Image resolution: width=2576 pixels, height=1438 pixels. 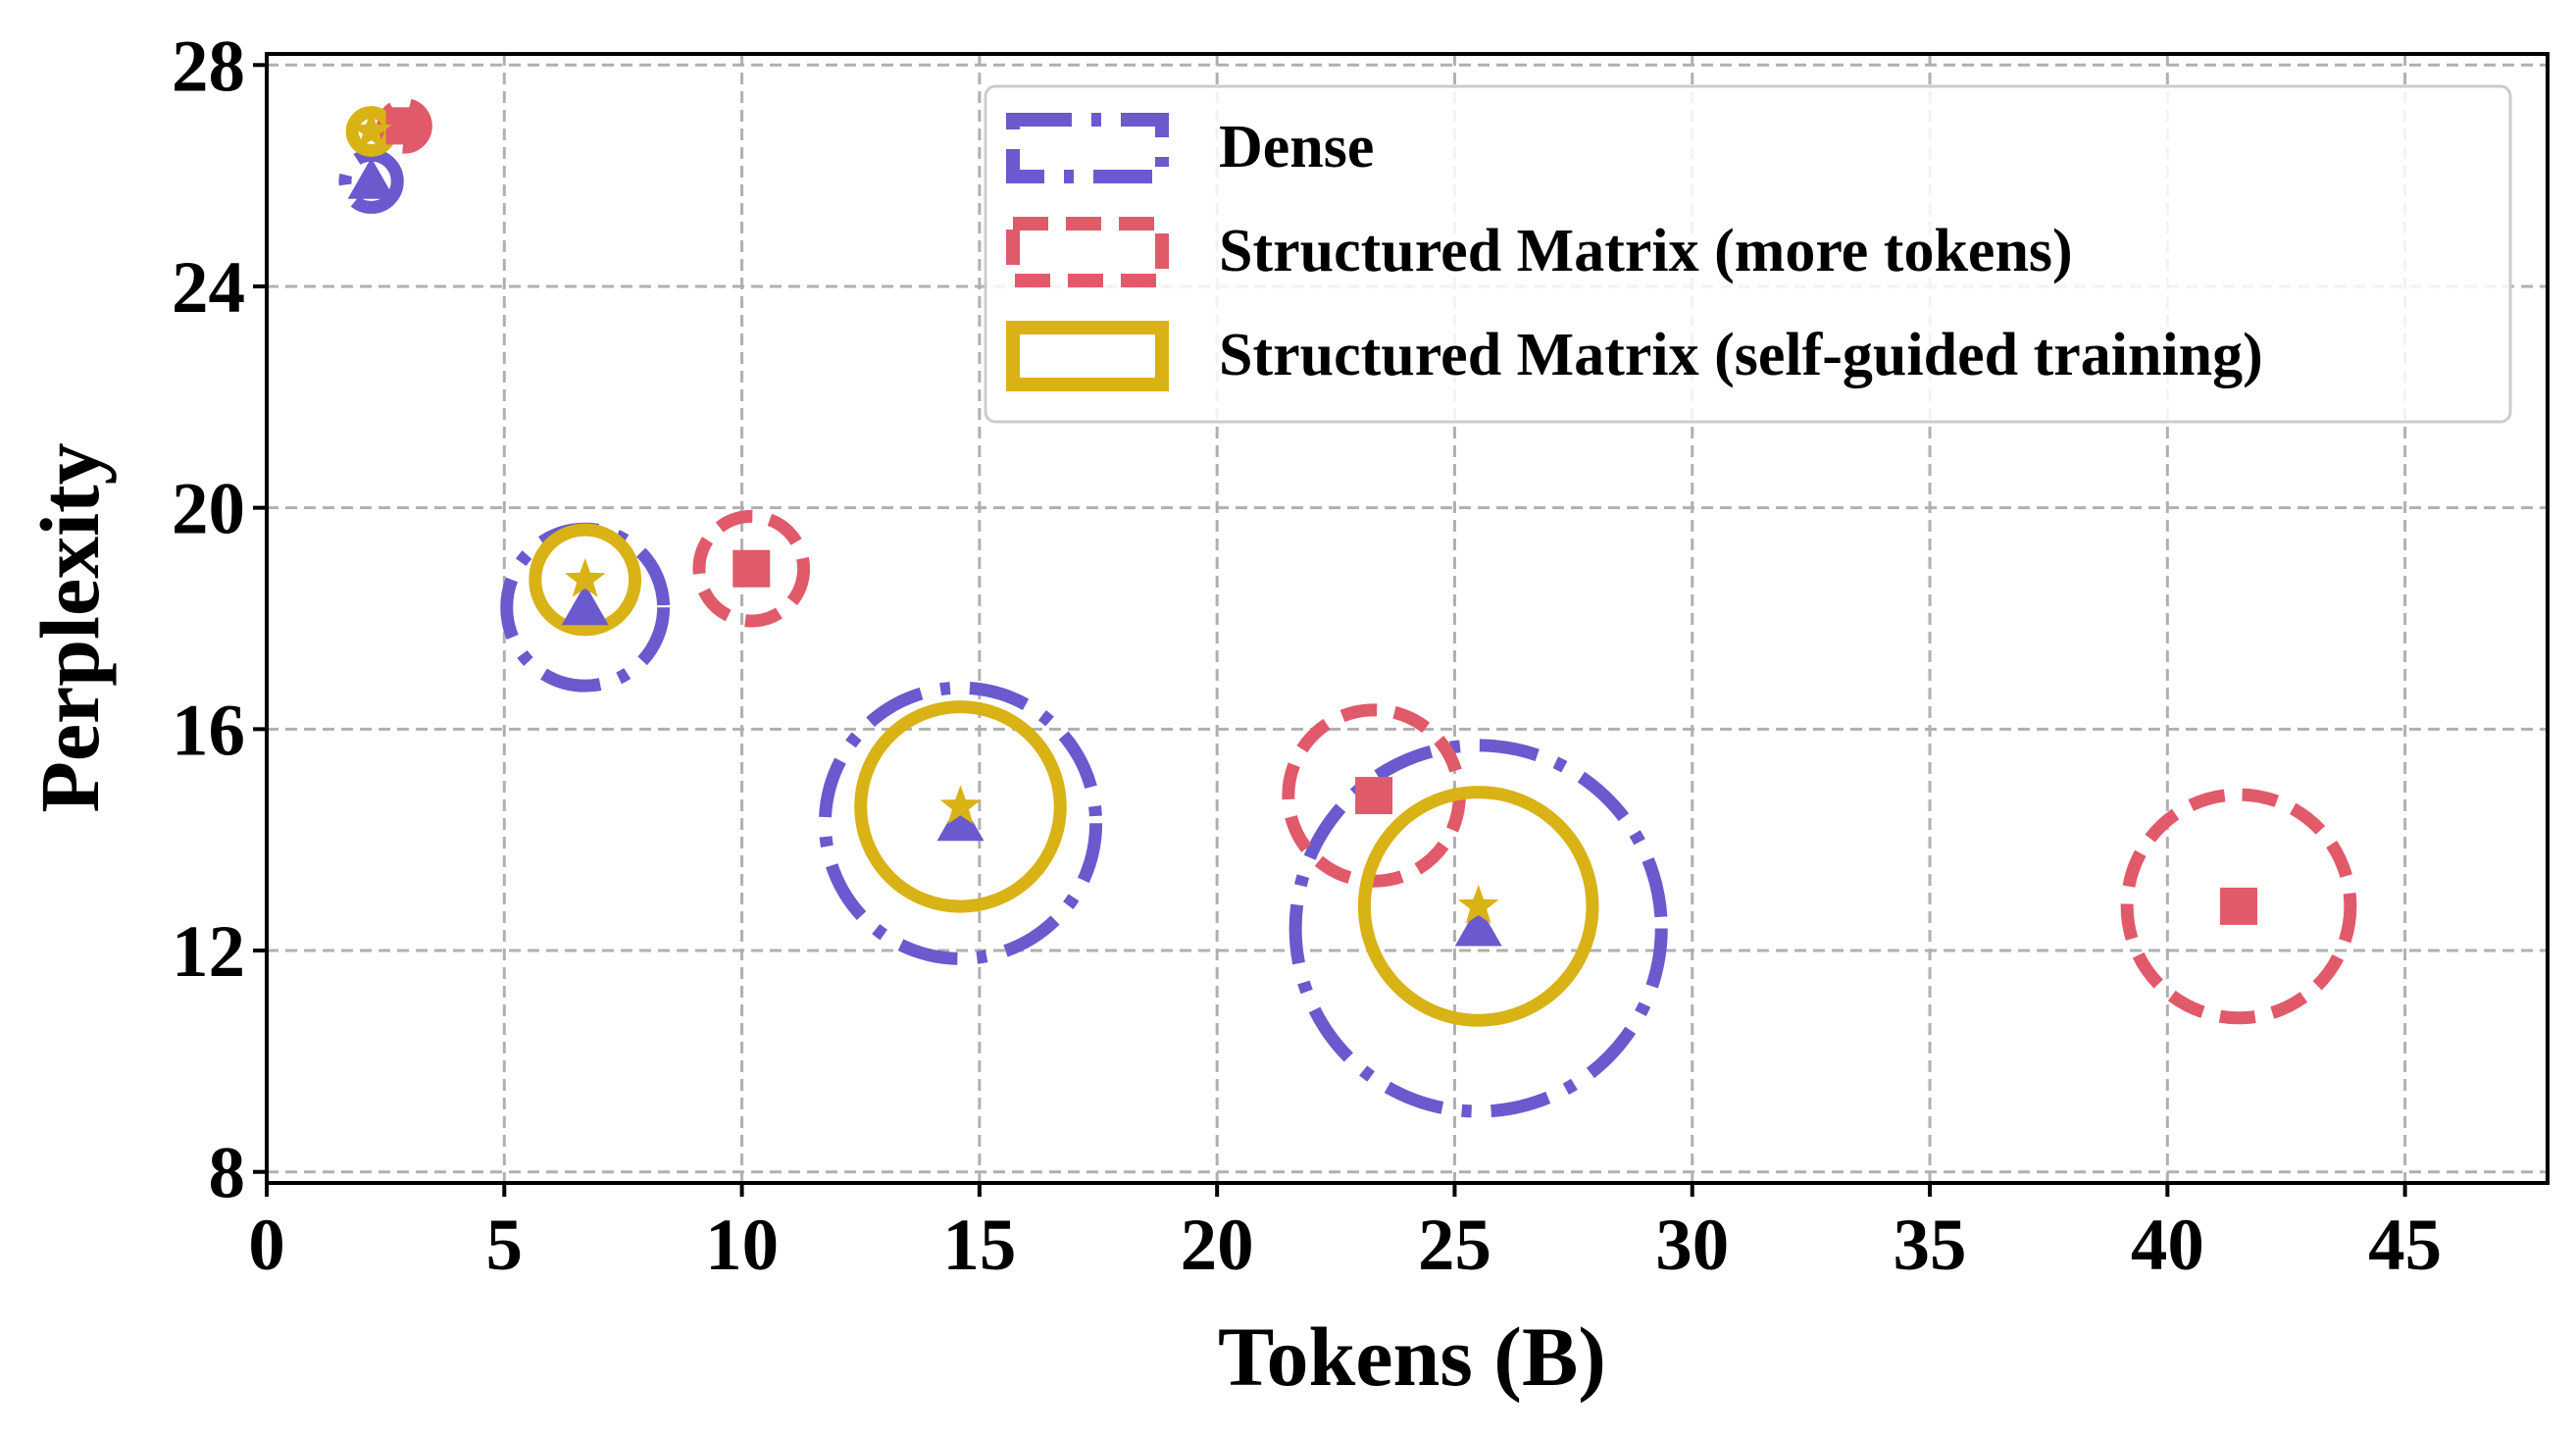 What do you see at coordinates (2168, 1246) in the screenshot?
I see `x-tick-label: 40` at bounding box center [2168, 1246].